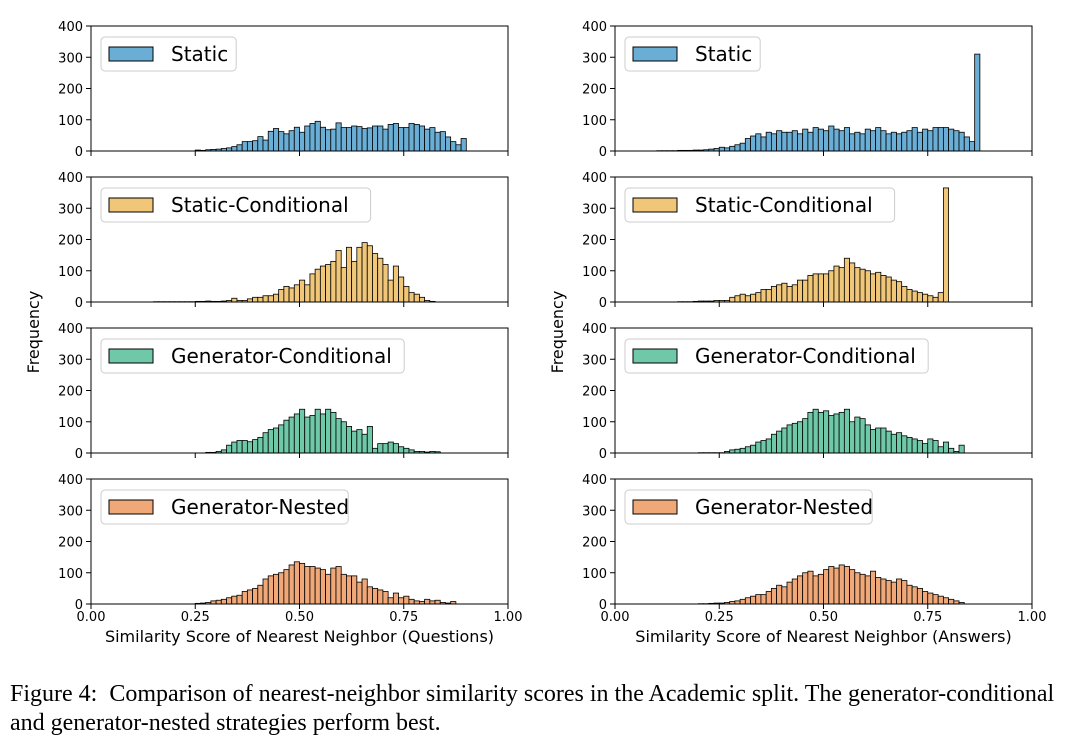 The image size is (1082, 750). What do you see at coordinates (603, 454) in the screenshot?
I see `y-tick-label: 0` at bounding box center [603, 454].